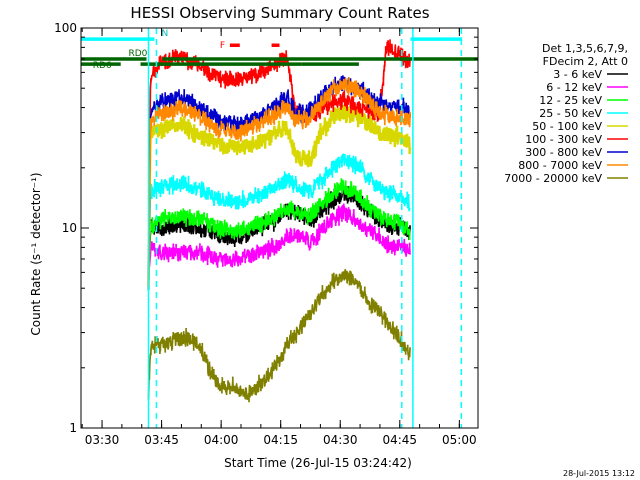  Describe the element at coordinates (560, 165) in the screenshot. I see `legend-label: 800 - 7000 keV` at that location.